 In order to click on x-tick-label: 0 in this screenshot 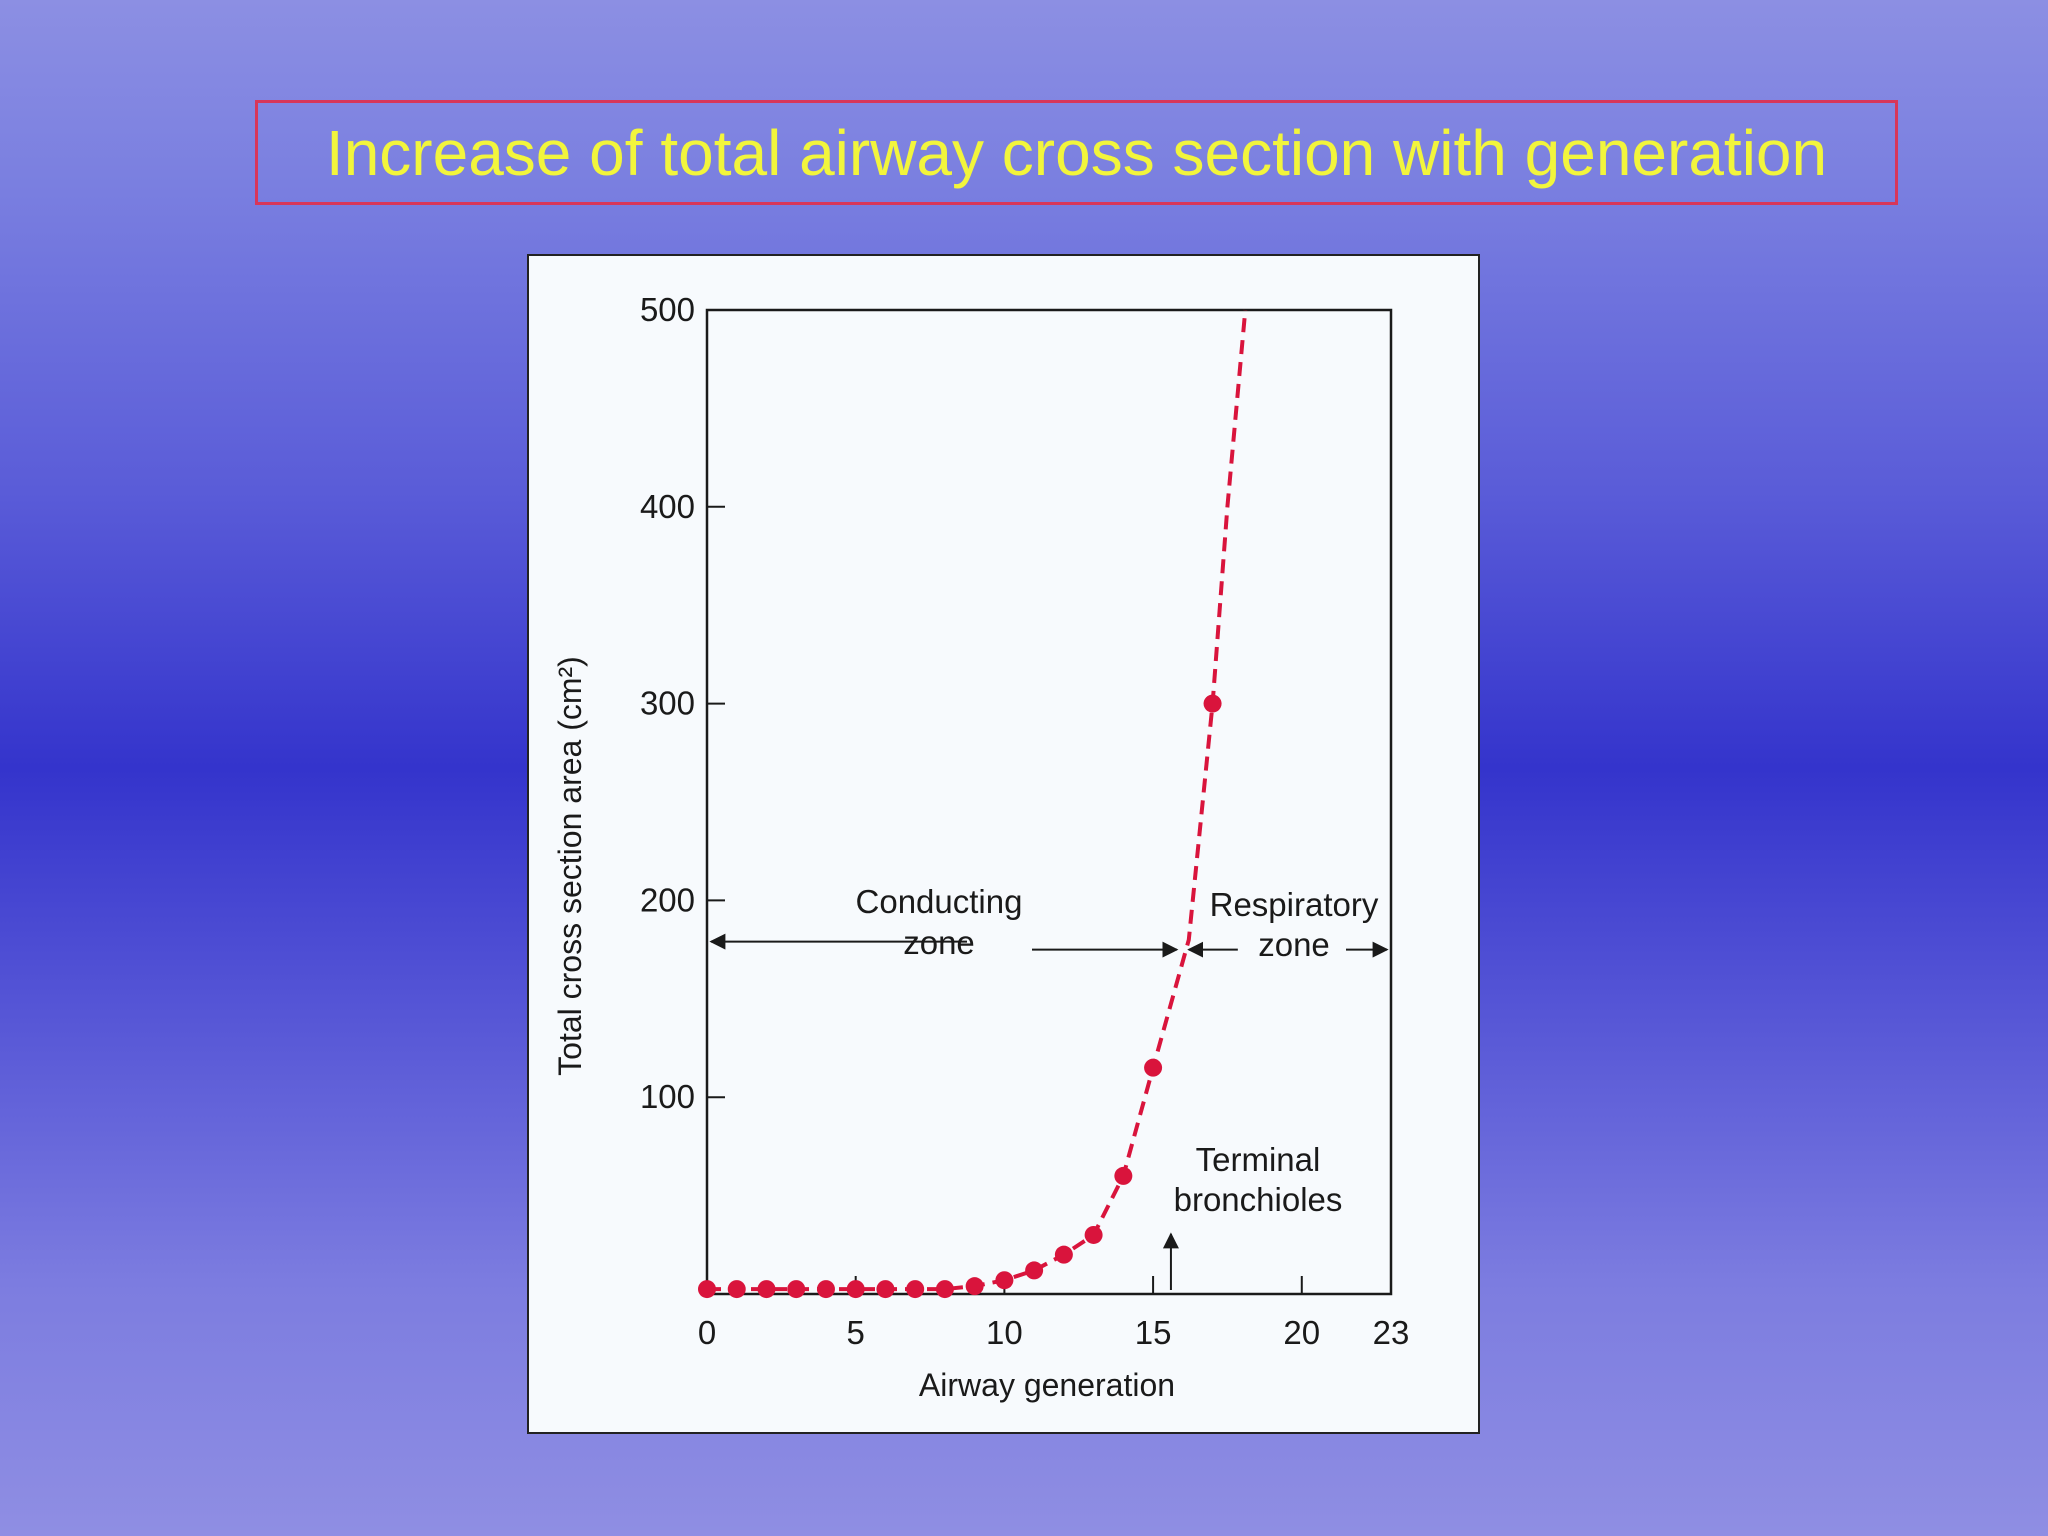, I will do `click(707, 1332)`.